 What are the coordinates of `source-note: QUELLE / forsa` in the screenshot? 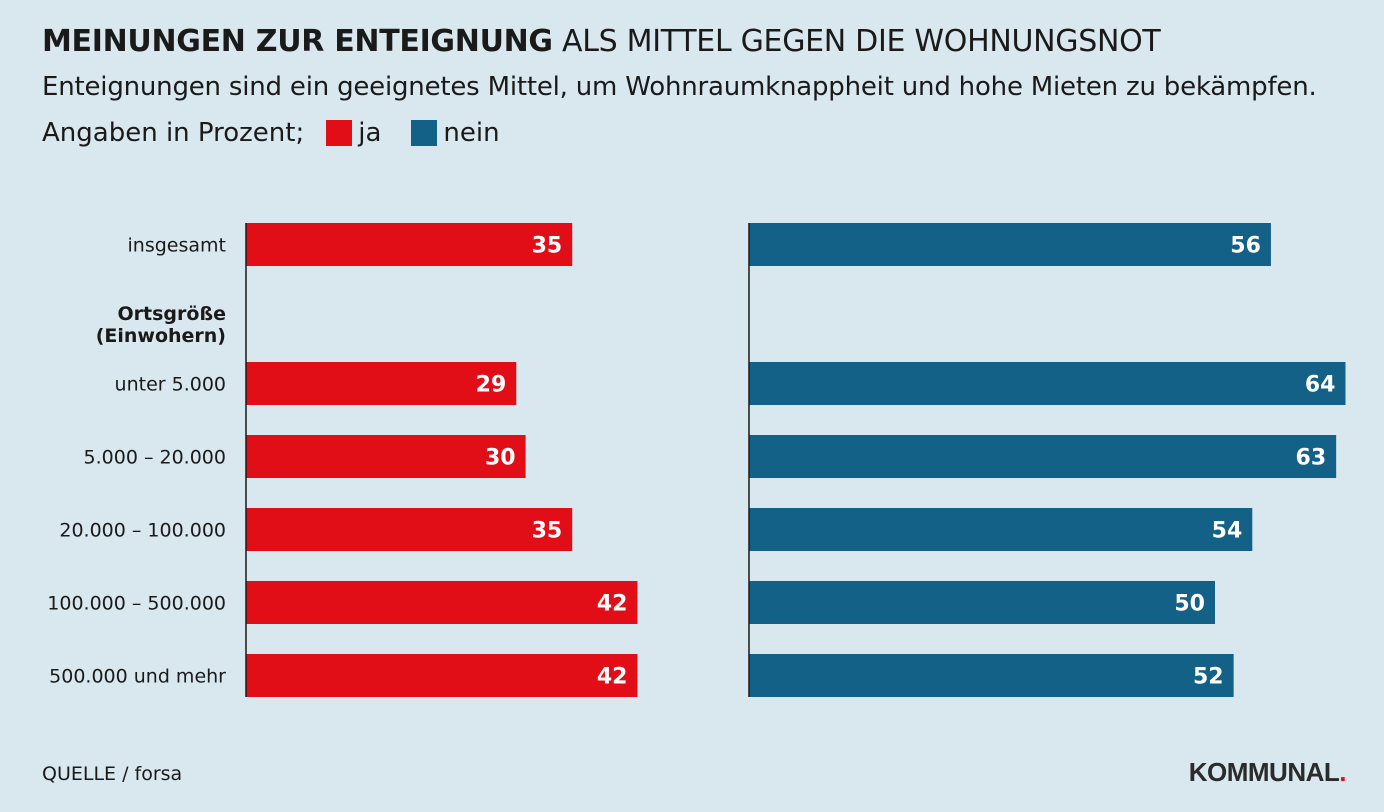 It's located at (112, 774).